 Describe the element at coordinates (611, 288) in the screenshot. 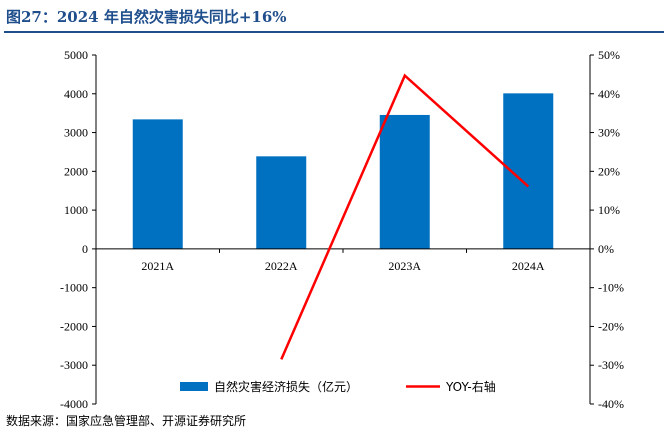

I see `right-tick-label: -10%` at that location.